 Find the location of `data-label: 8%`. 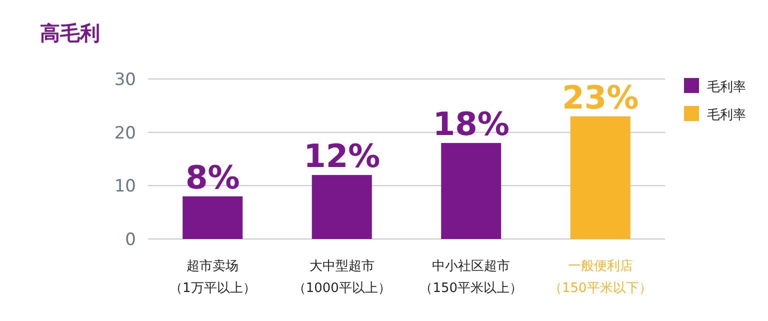

data-label: 8% is located at coordinates (212, 177).